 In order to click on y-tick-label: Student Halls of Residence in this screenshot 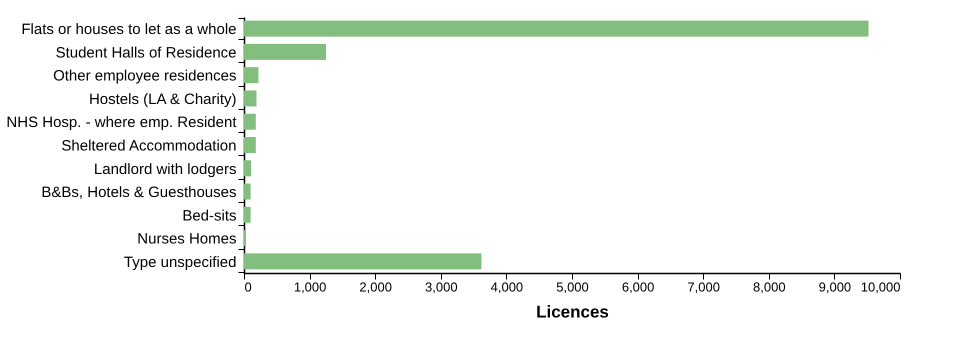, I will do `click(146, 53)`.